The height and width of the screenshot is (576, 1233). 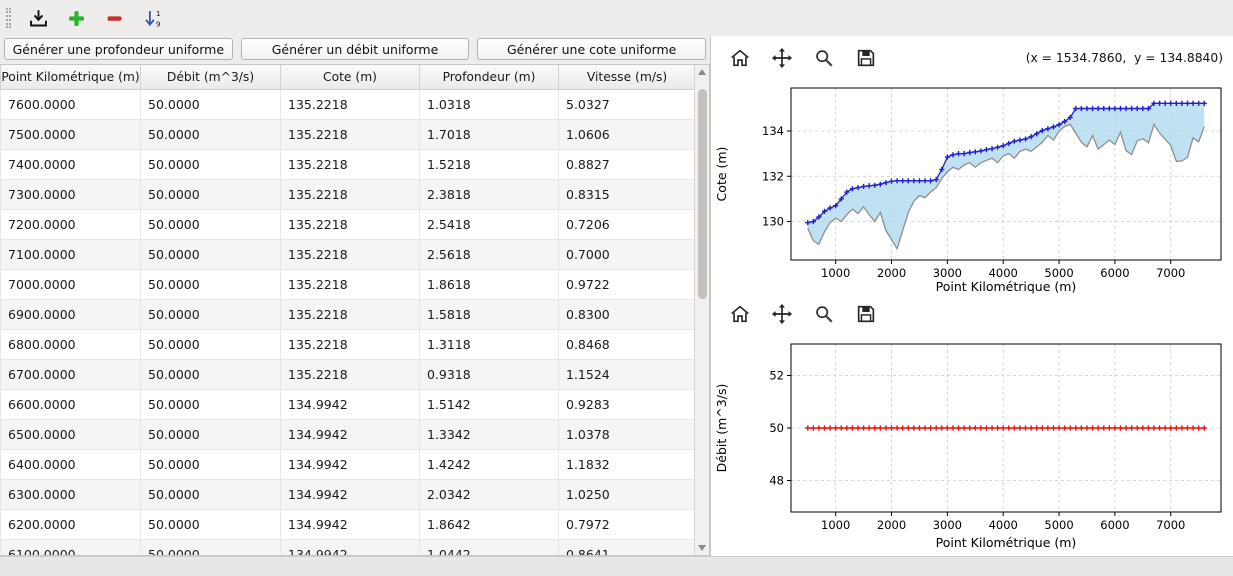 What do you see at coordinates (626, 344) in the screenshot?
I see `table-cell: 0.8468` at bounding box center [626, 344].